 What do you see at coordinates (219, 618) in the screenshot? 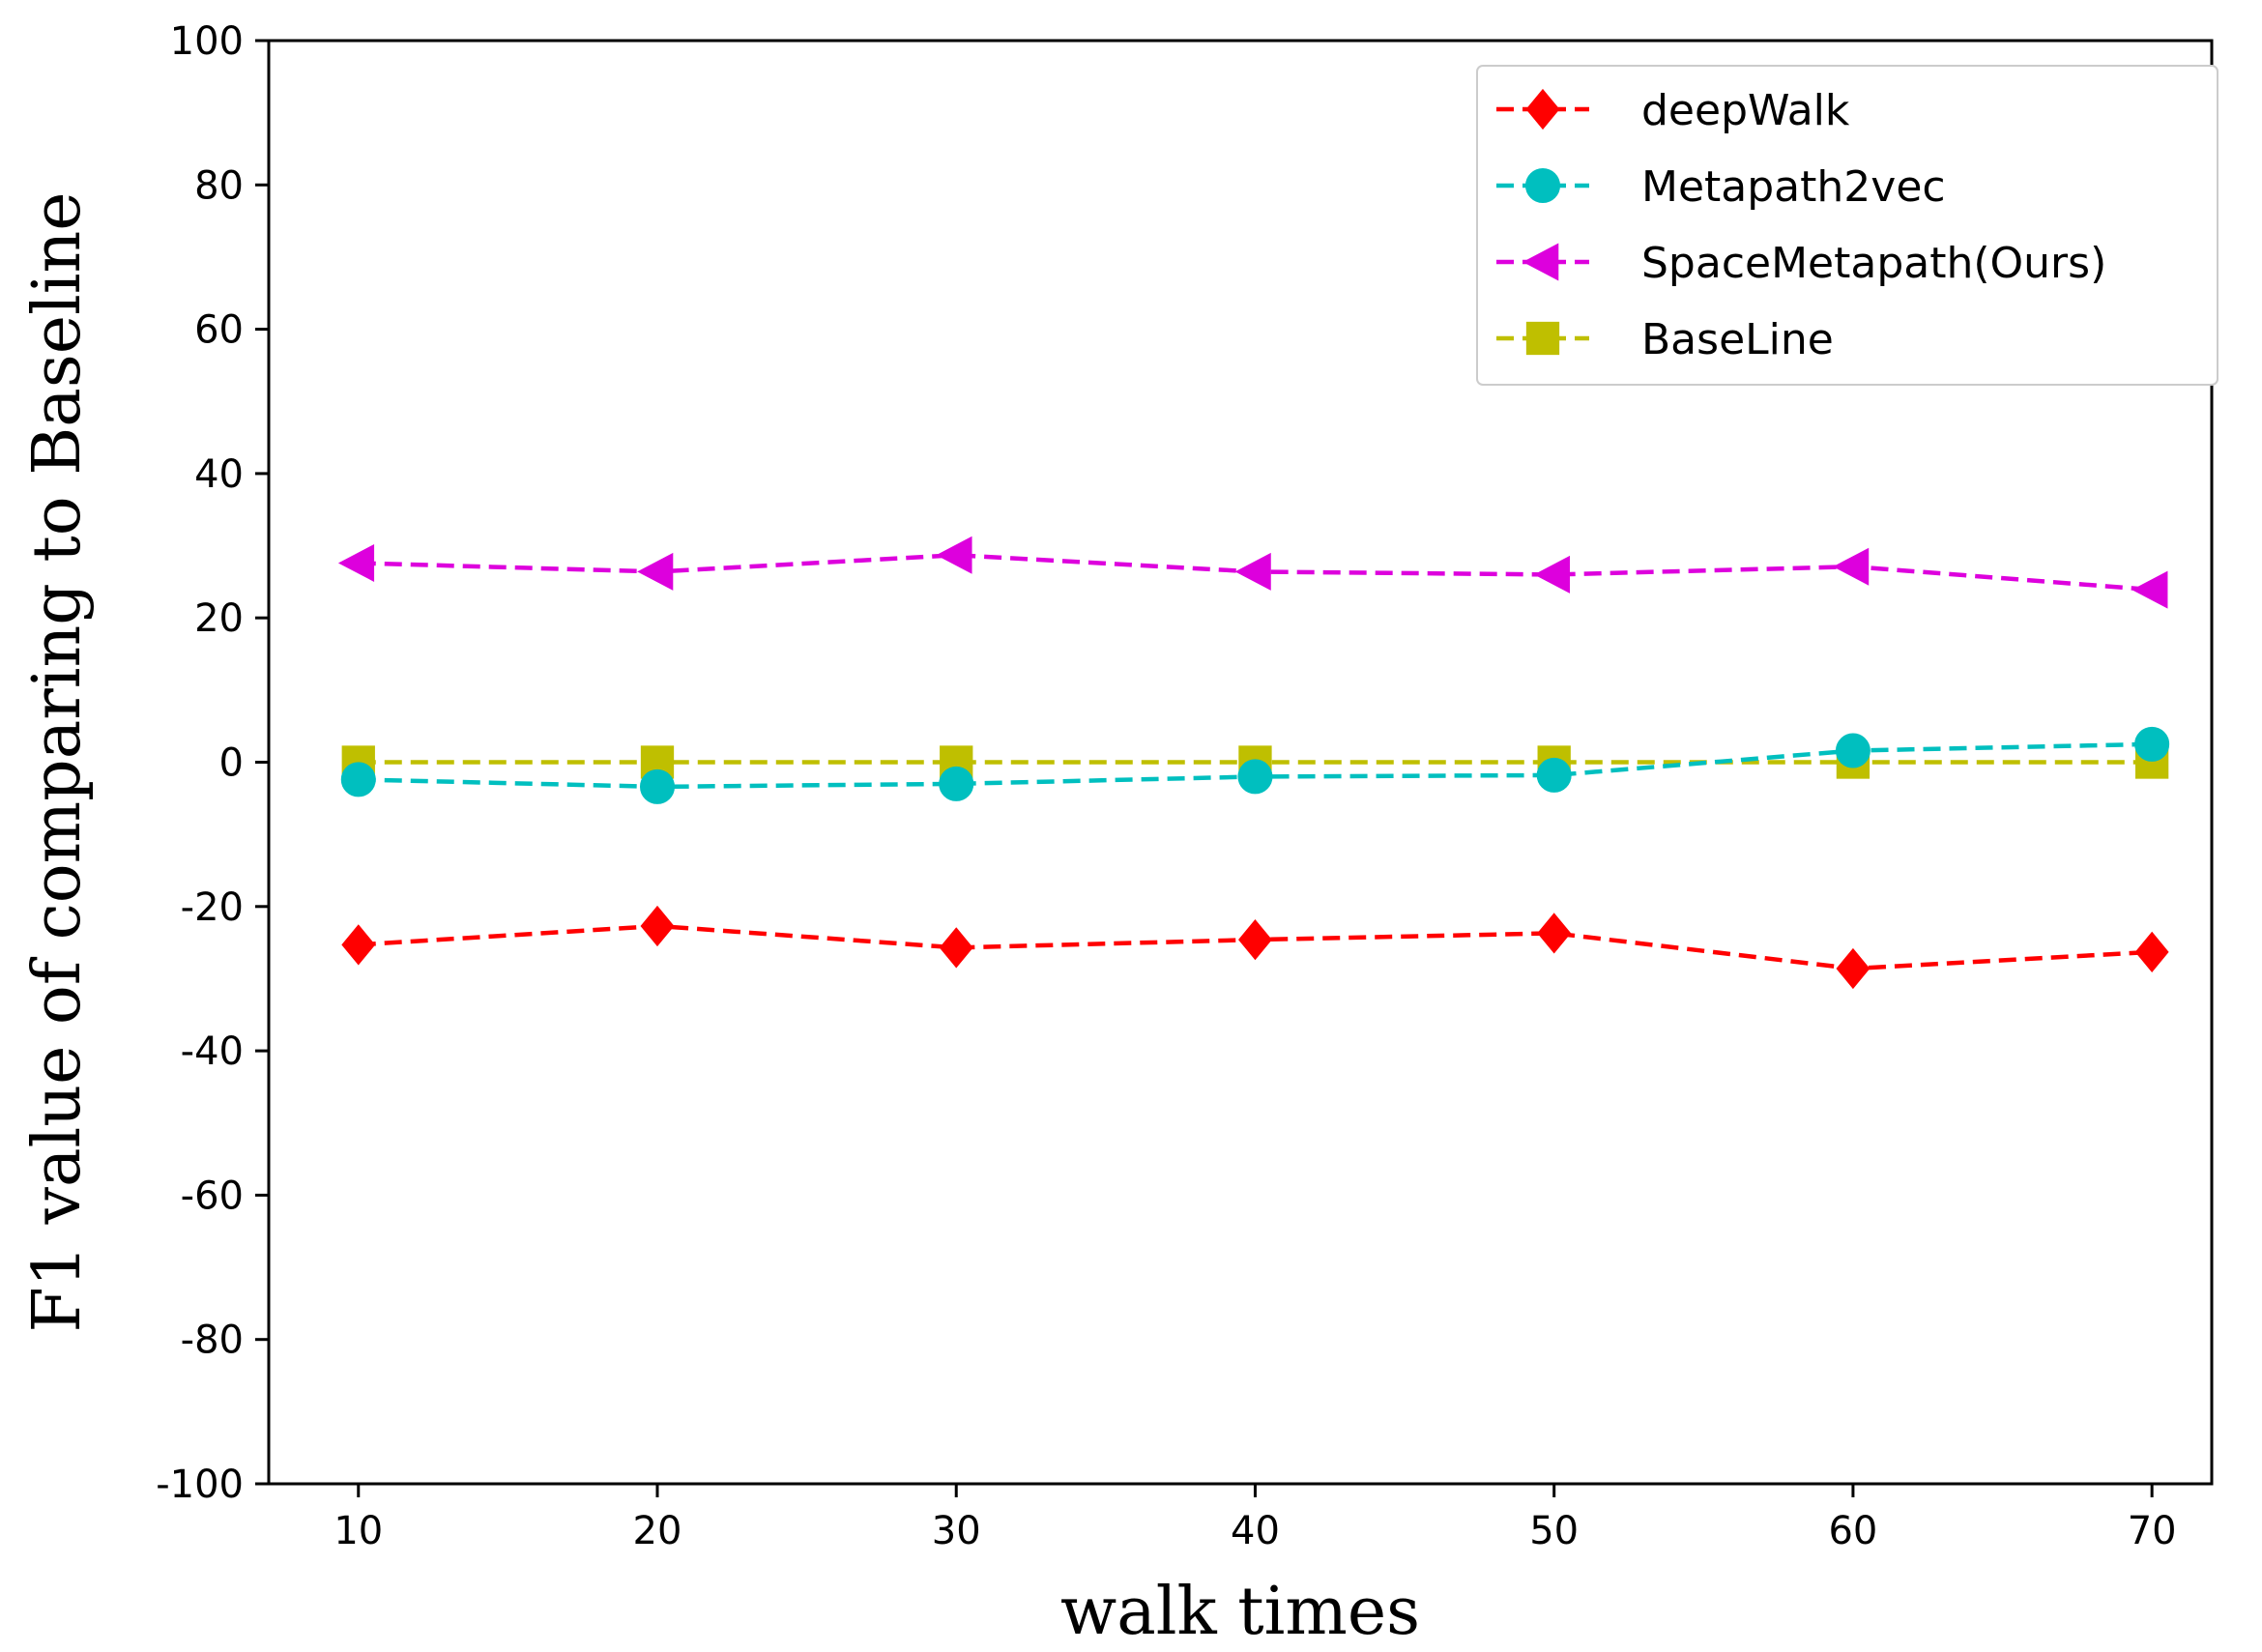
I see `y-tick-label: 20` at bounding box center [219, 618].